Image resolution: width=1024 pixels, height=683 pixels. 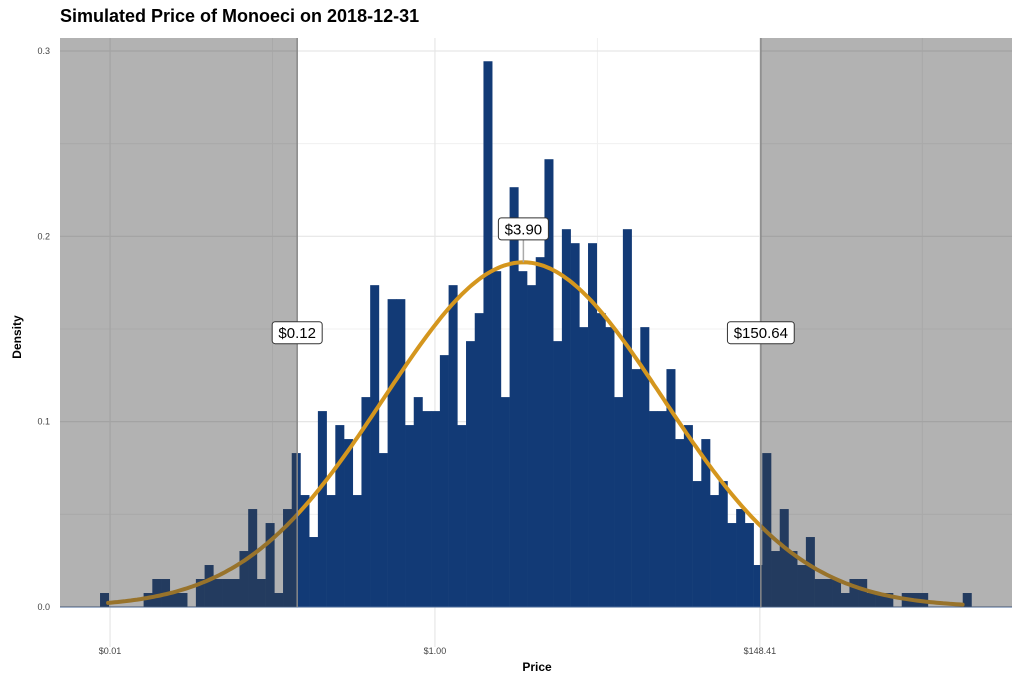 I want to click on chart-title: Simulated Price of Monoeci on 2018-12-31, so click(x=240, y=16).